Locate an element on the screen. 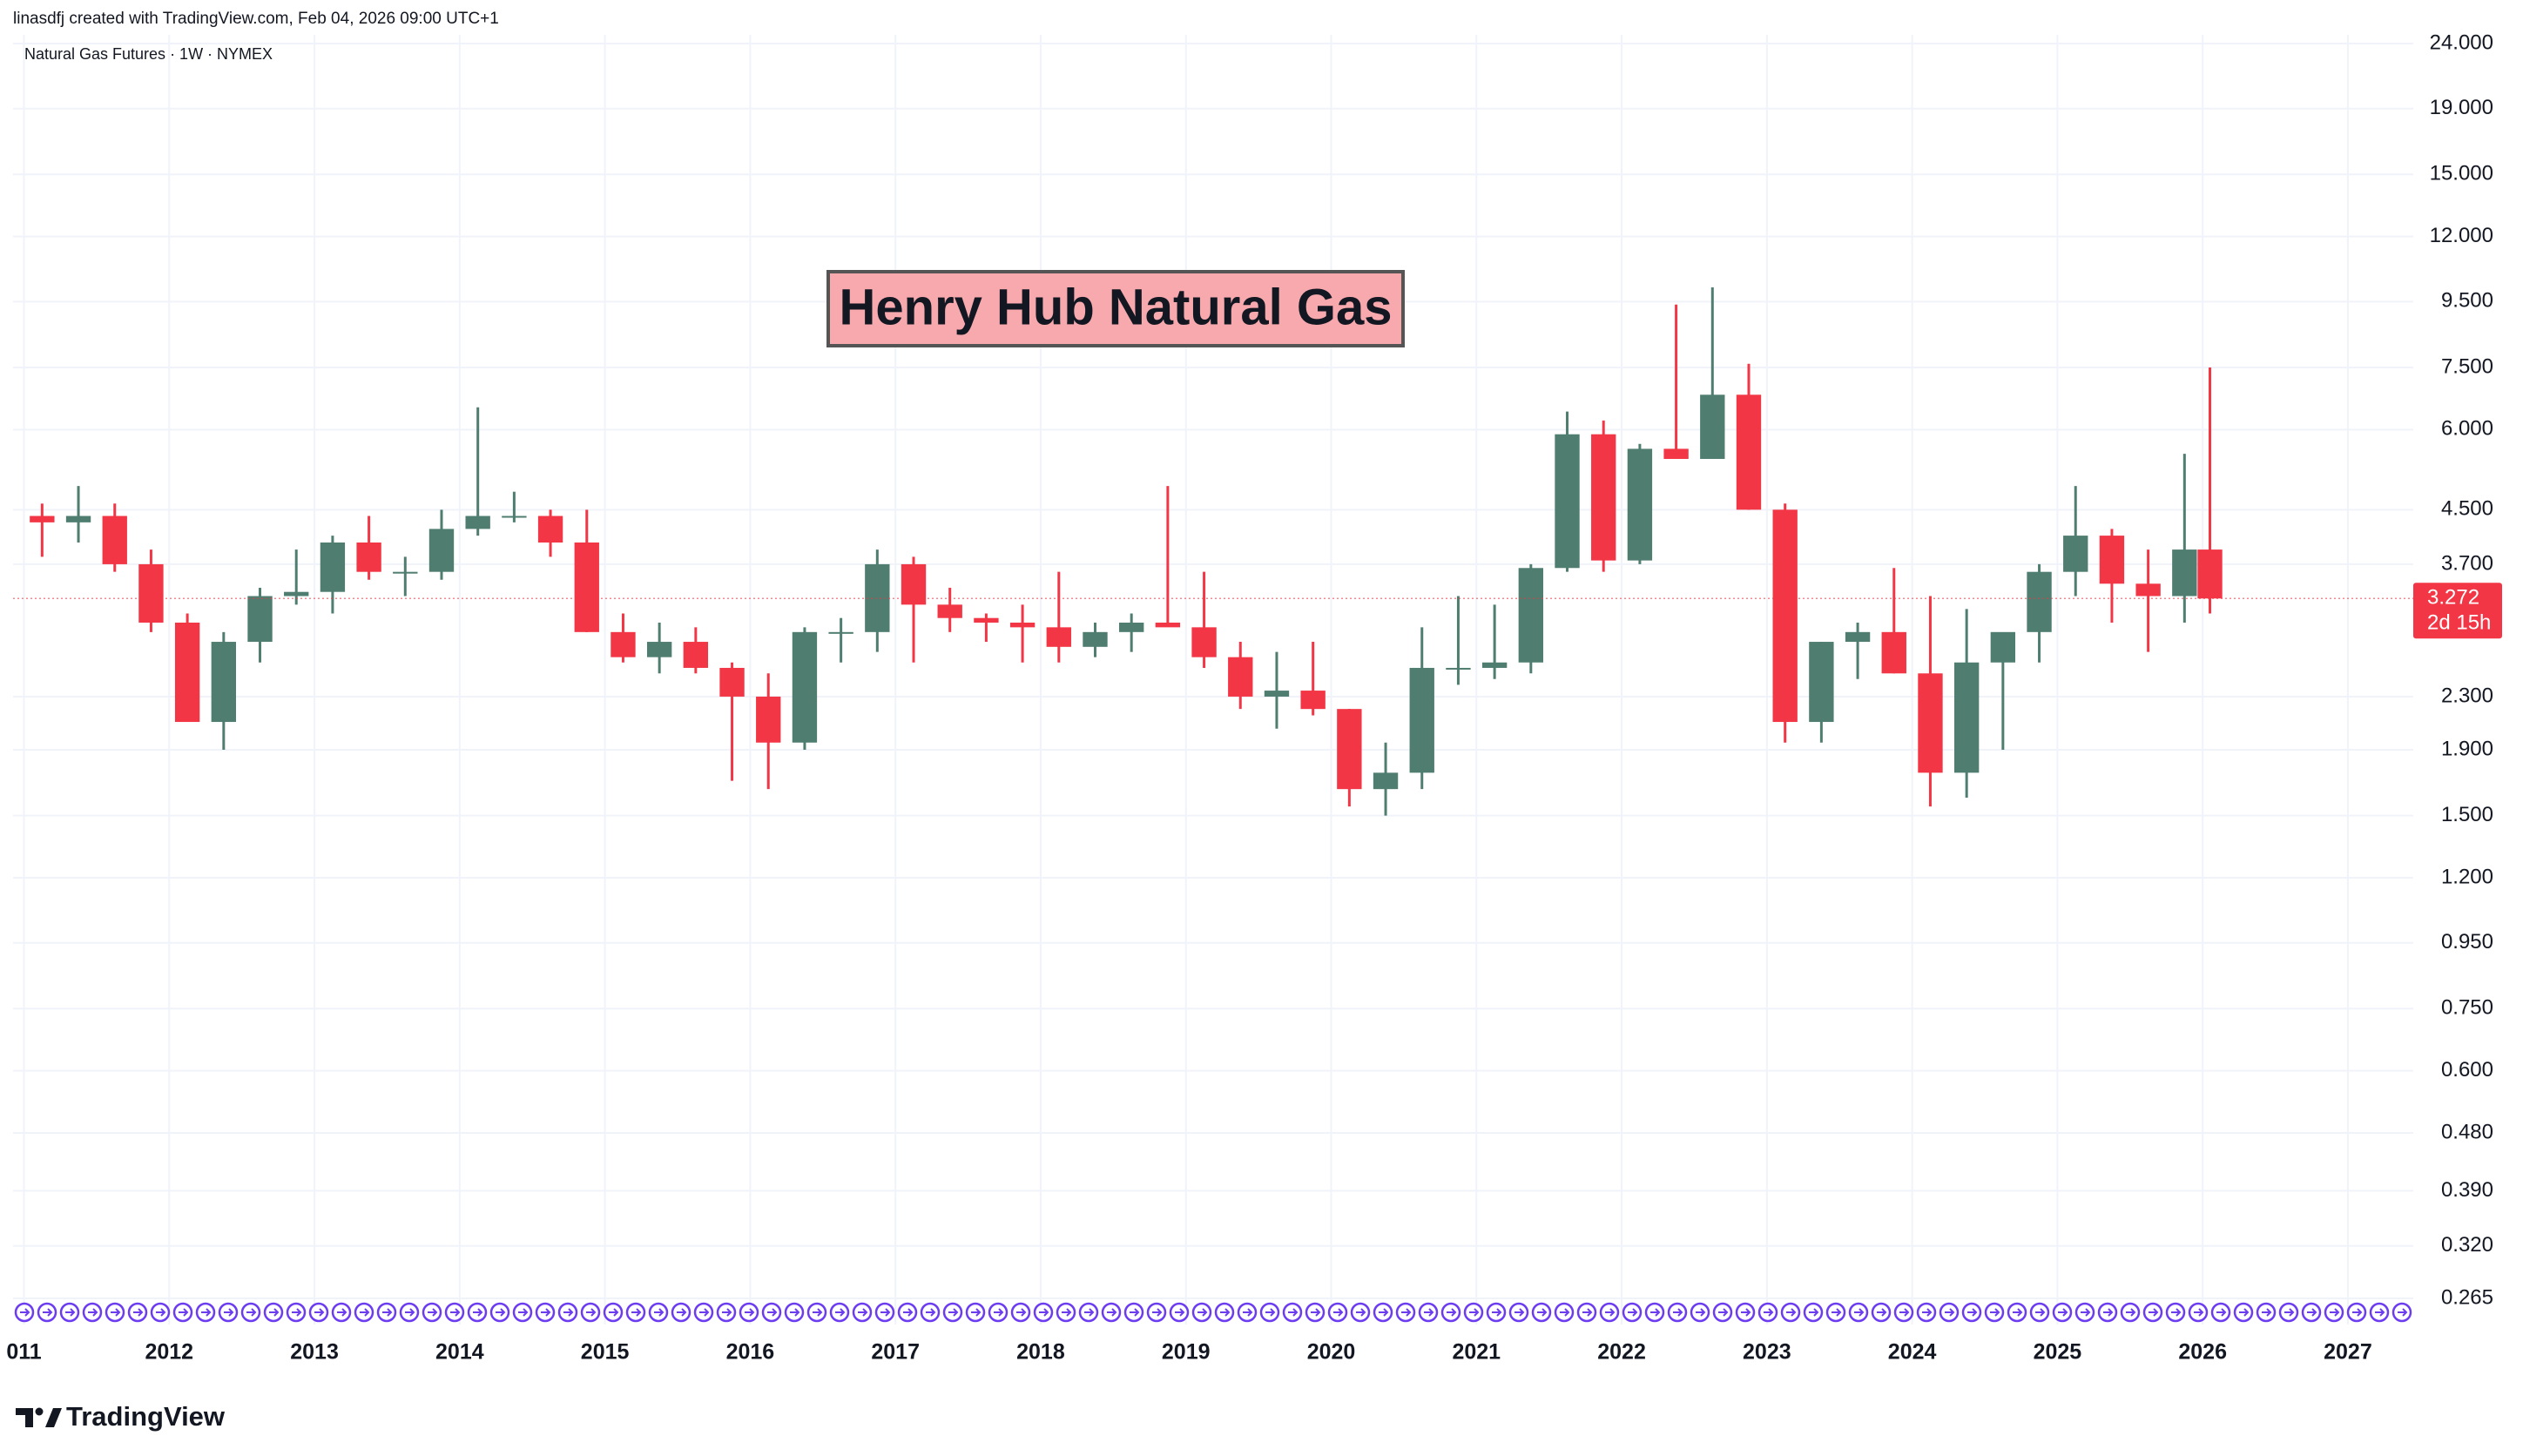 The width and height of the screenshot is (2523, 1456). annotation-box is located at coordinates (1116, 308).